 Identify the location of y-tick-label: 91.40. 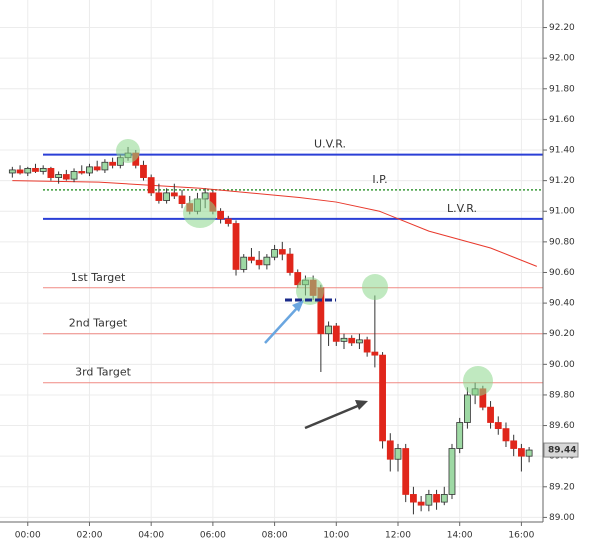
(562, 151).